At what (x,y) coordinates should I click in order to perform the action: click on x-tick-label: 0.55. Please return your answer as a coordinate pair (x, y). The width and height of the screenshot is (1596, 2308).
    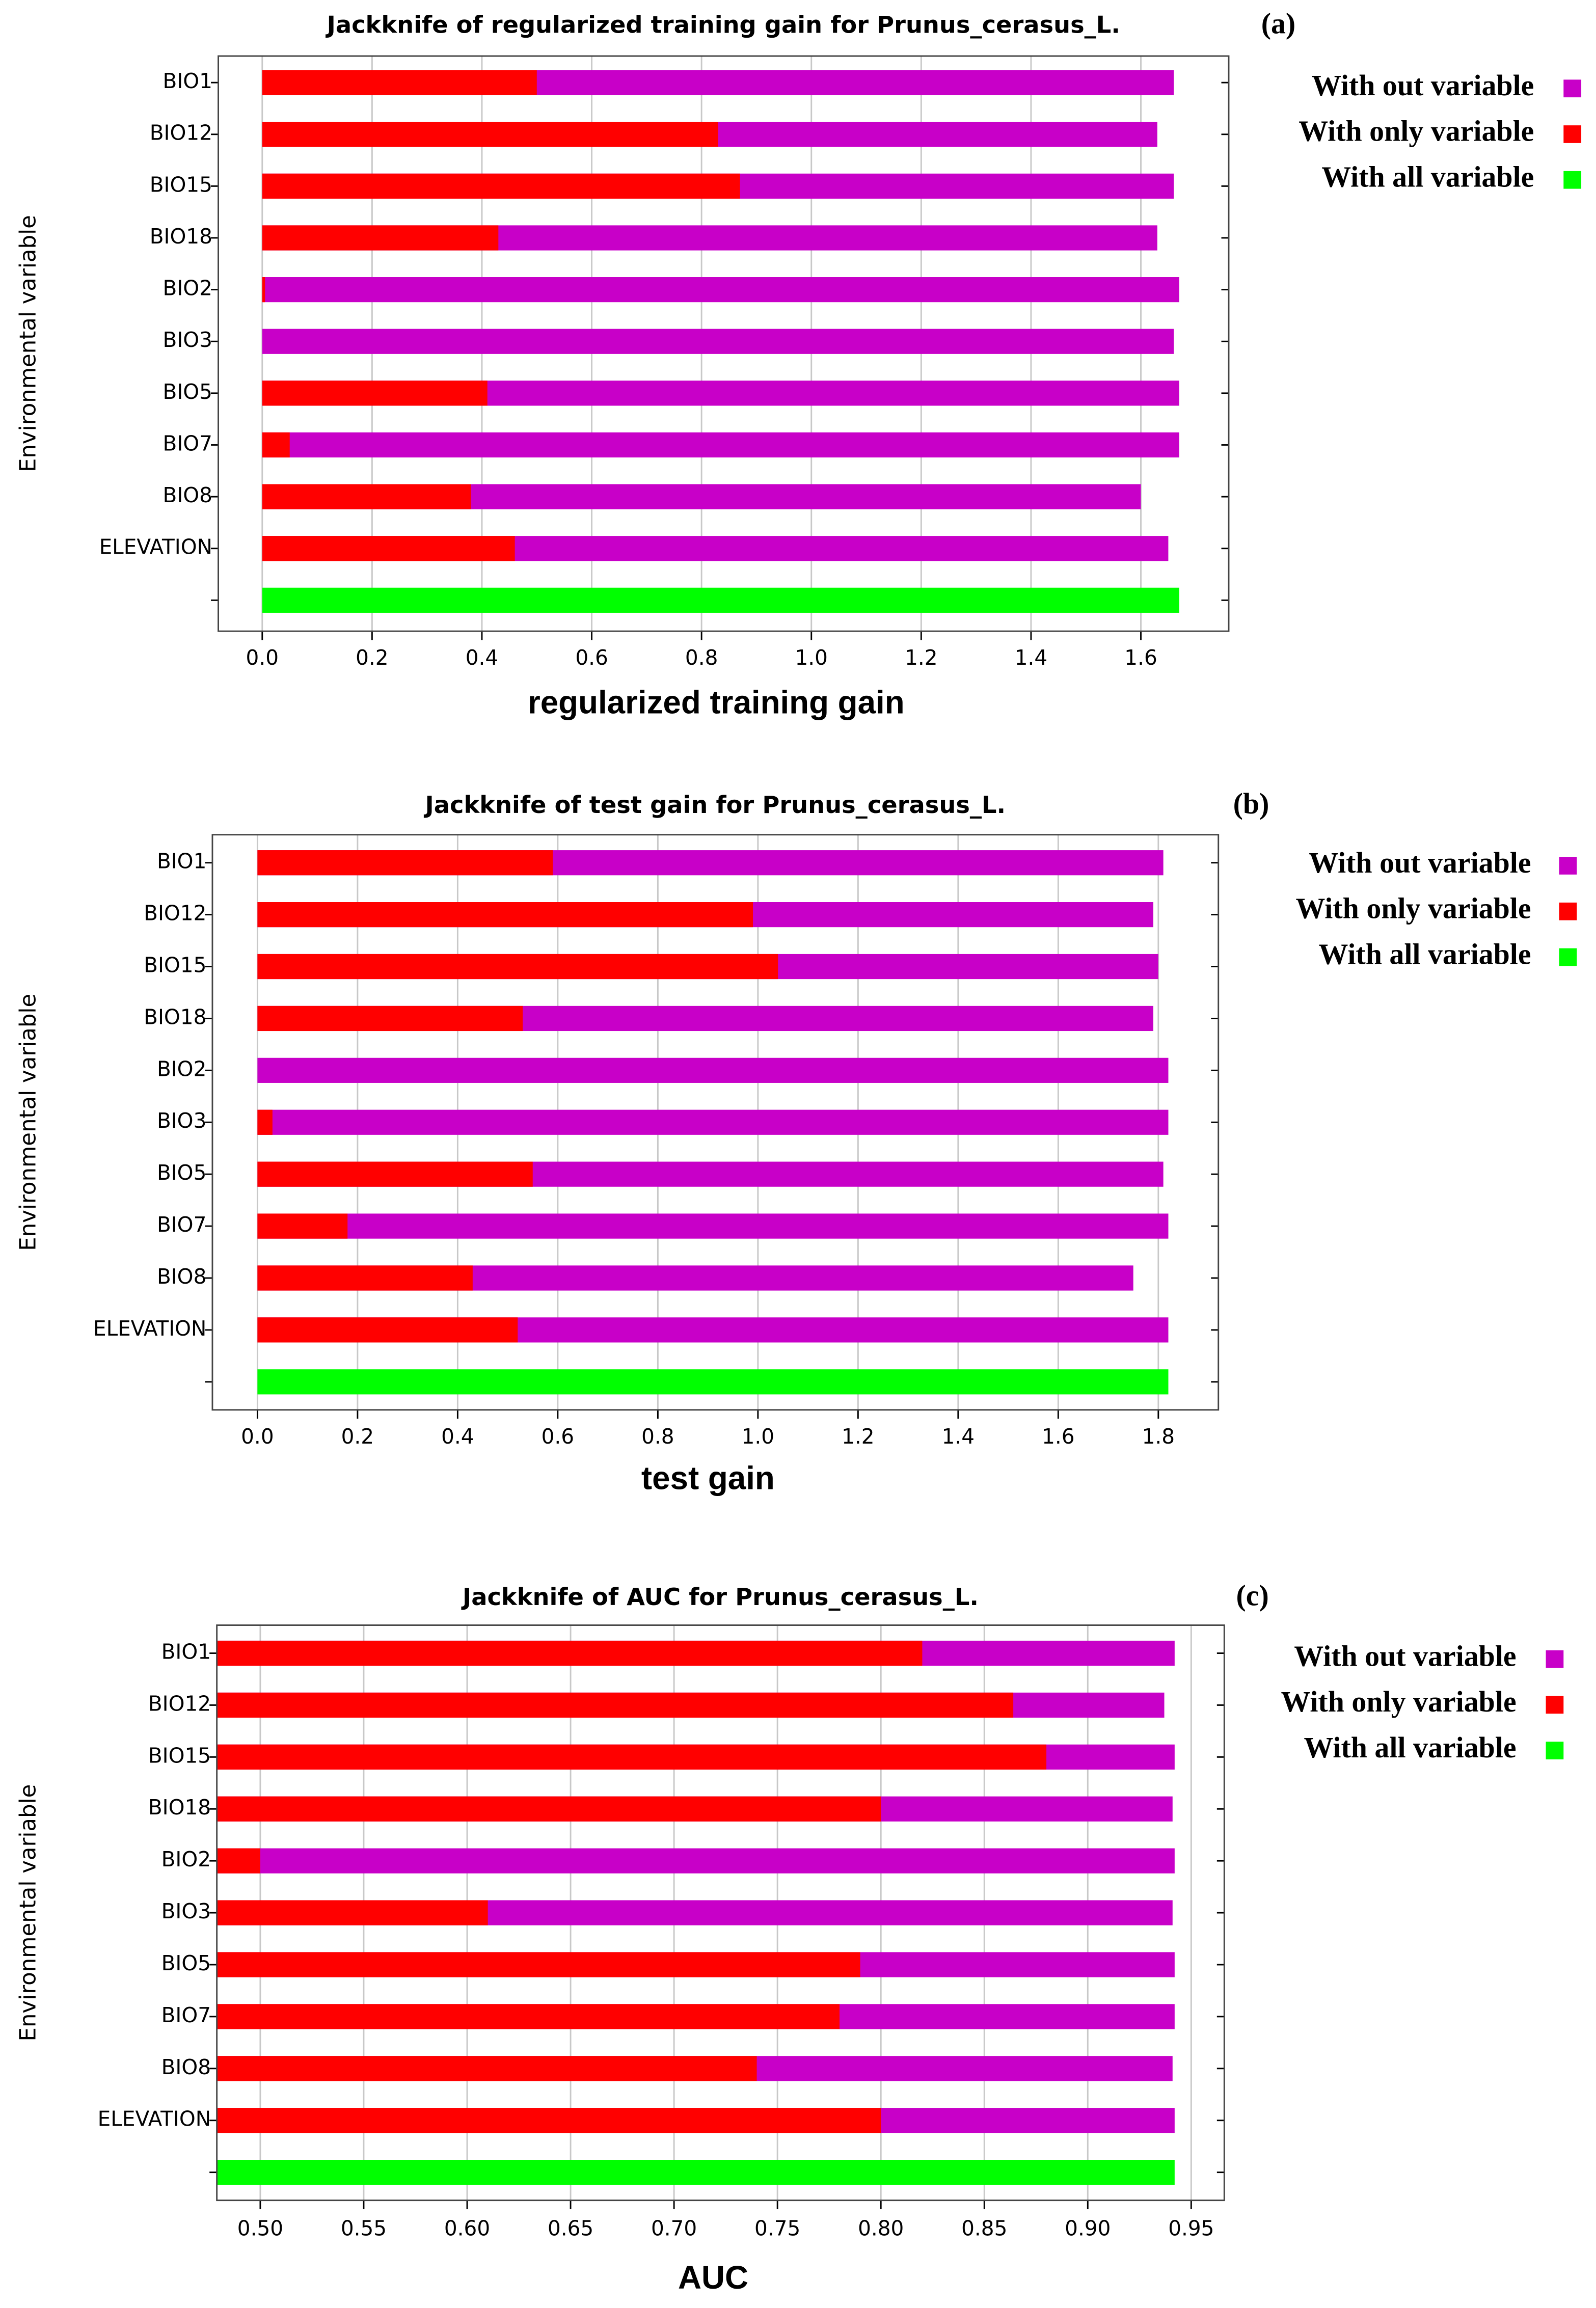
    Looking at the image, I should click on (364, 2228).